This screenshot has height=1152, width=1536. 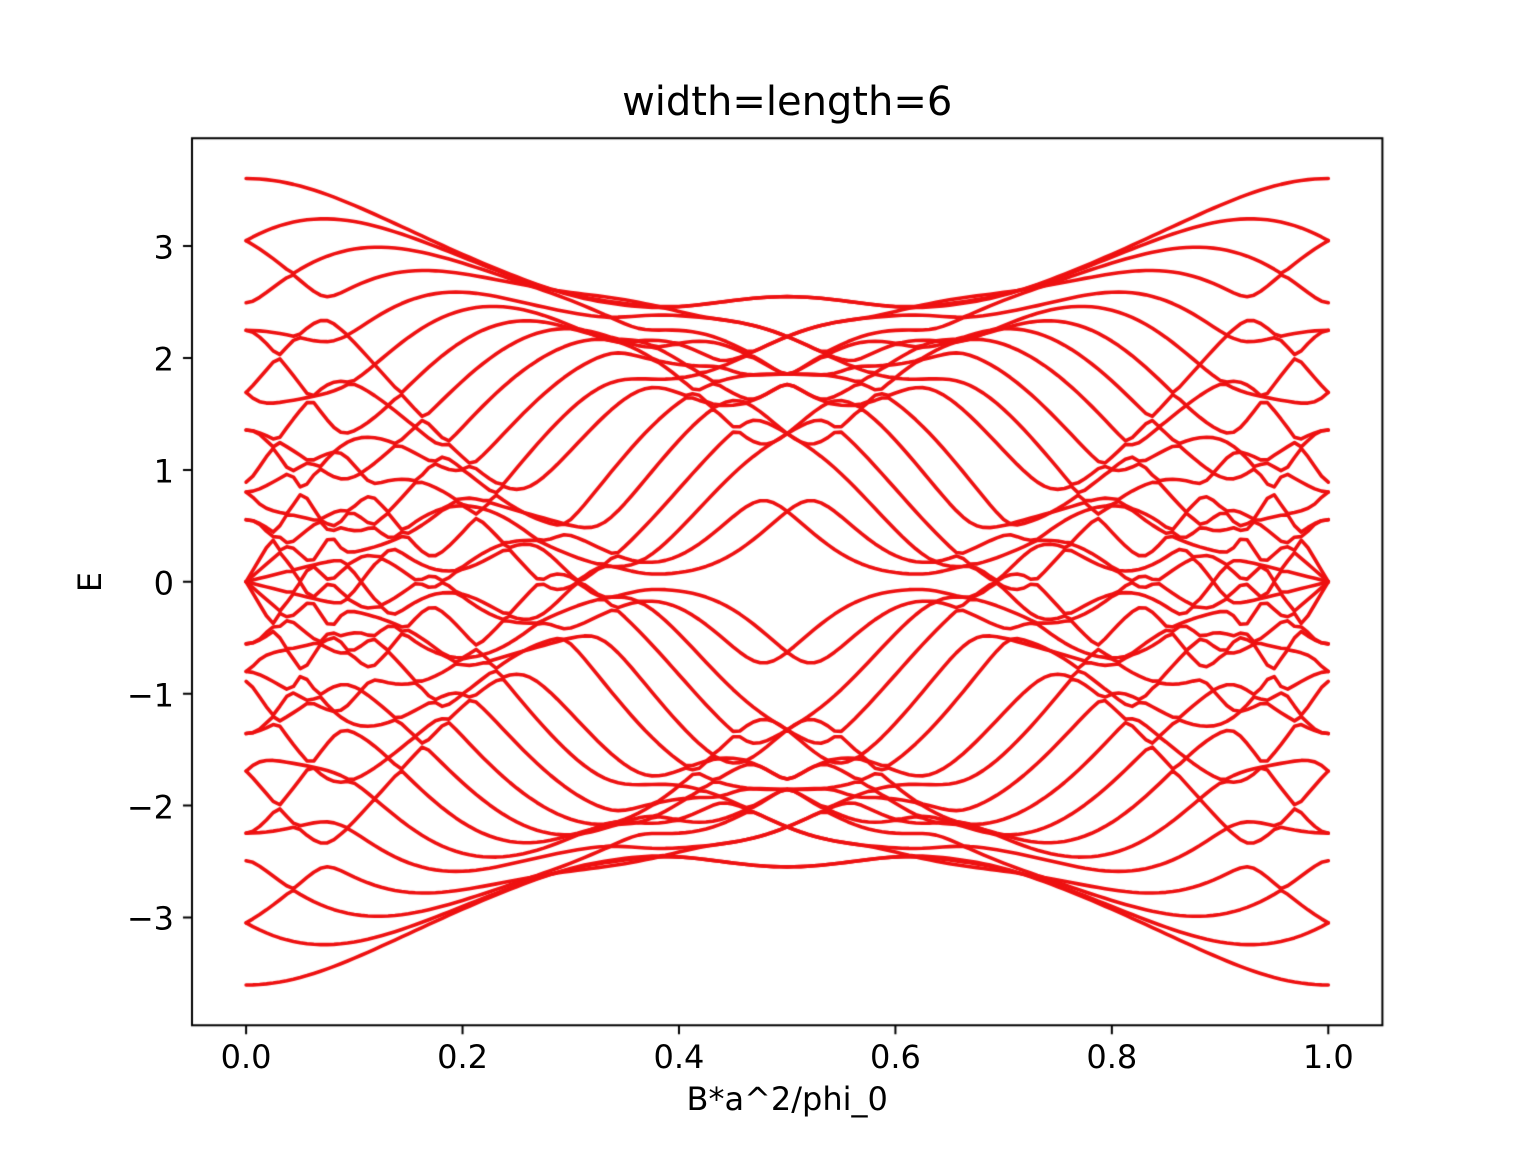 What do you see at coordinates (1328, 1057) in the screenshot?
I see `x-tick-label: 1.0` at bounding box center [1328, 1057].